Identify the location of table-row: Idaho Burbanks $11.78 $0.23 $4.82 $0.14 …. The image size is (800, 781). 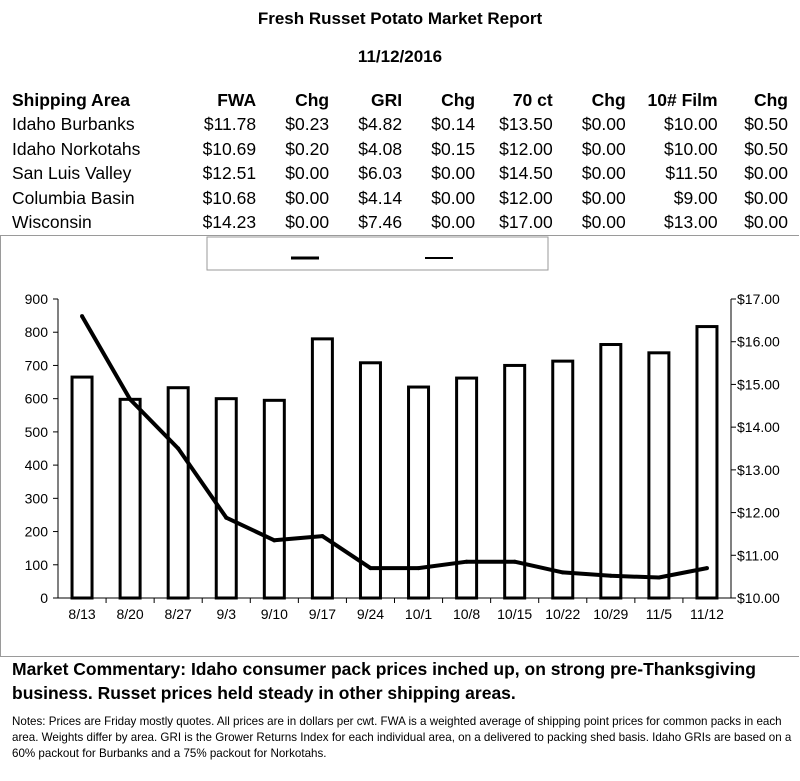
(400, 124).